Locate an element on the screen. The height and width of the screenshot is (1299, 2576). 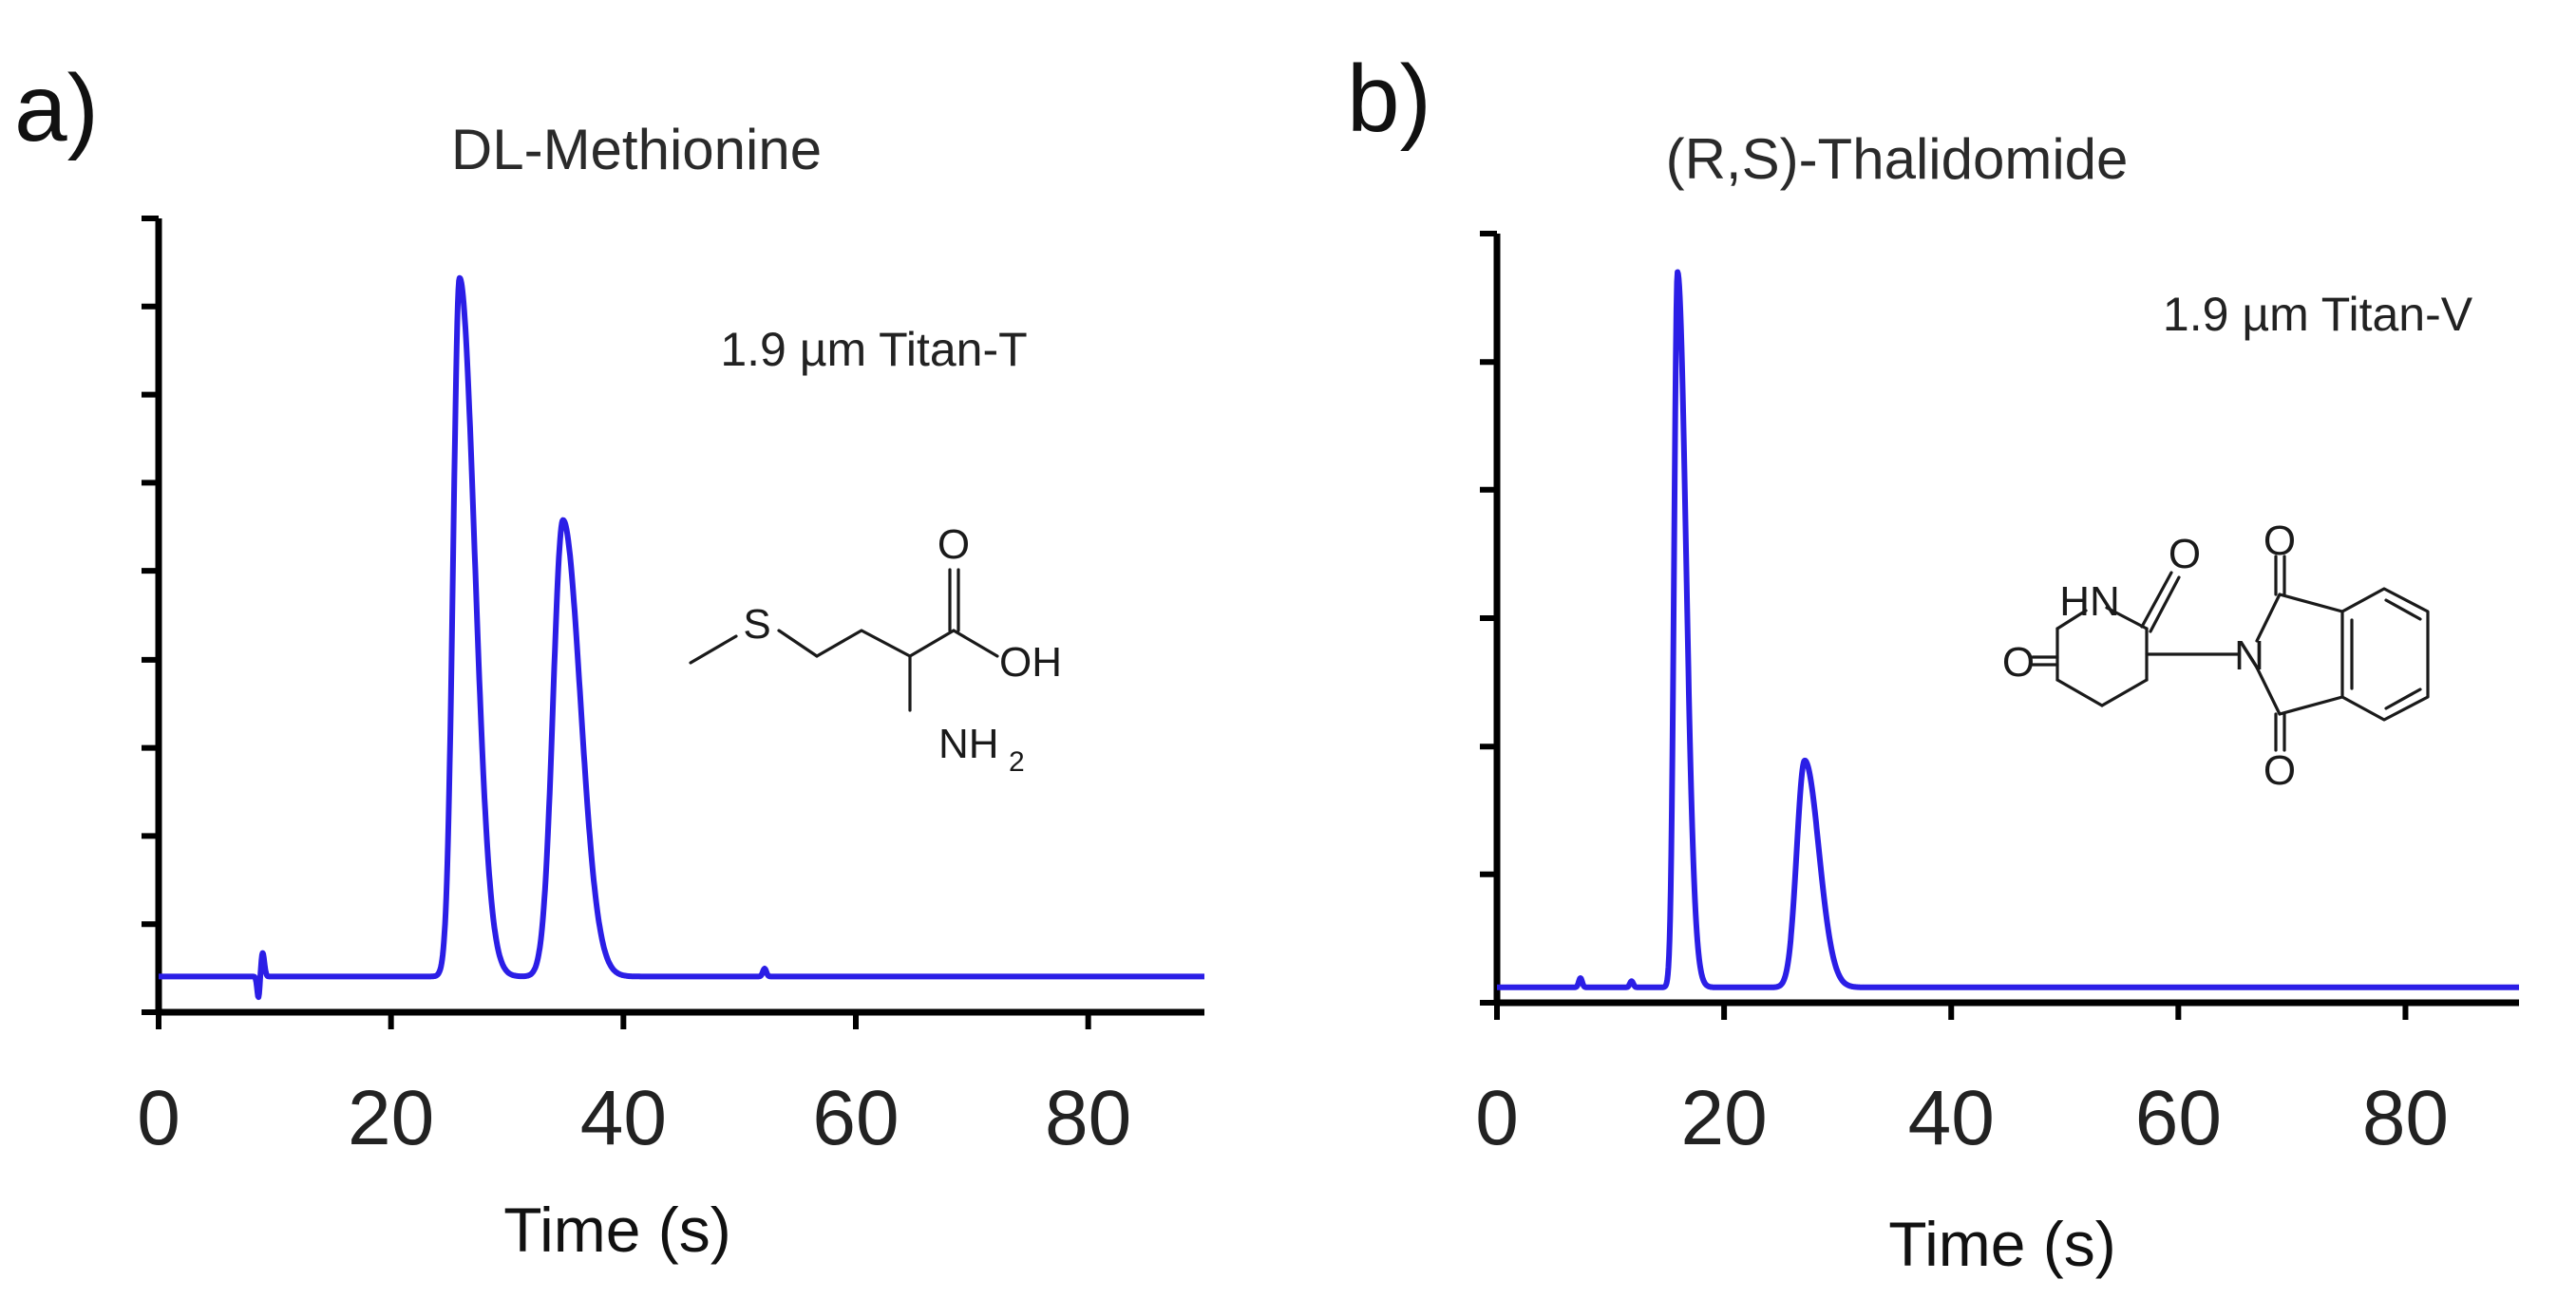
panel-a-title: DL-Methionine is located at coordinates (636, 149).